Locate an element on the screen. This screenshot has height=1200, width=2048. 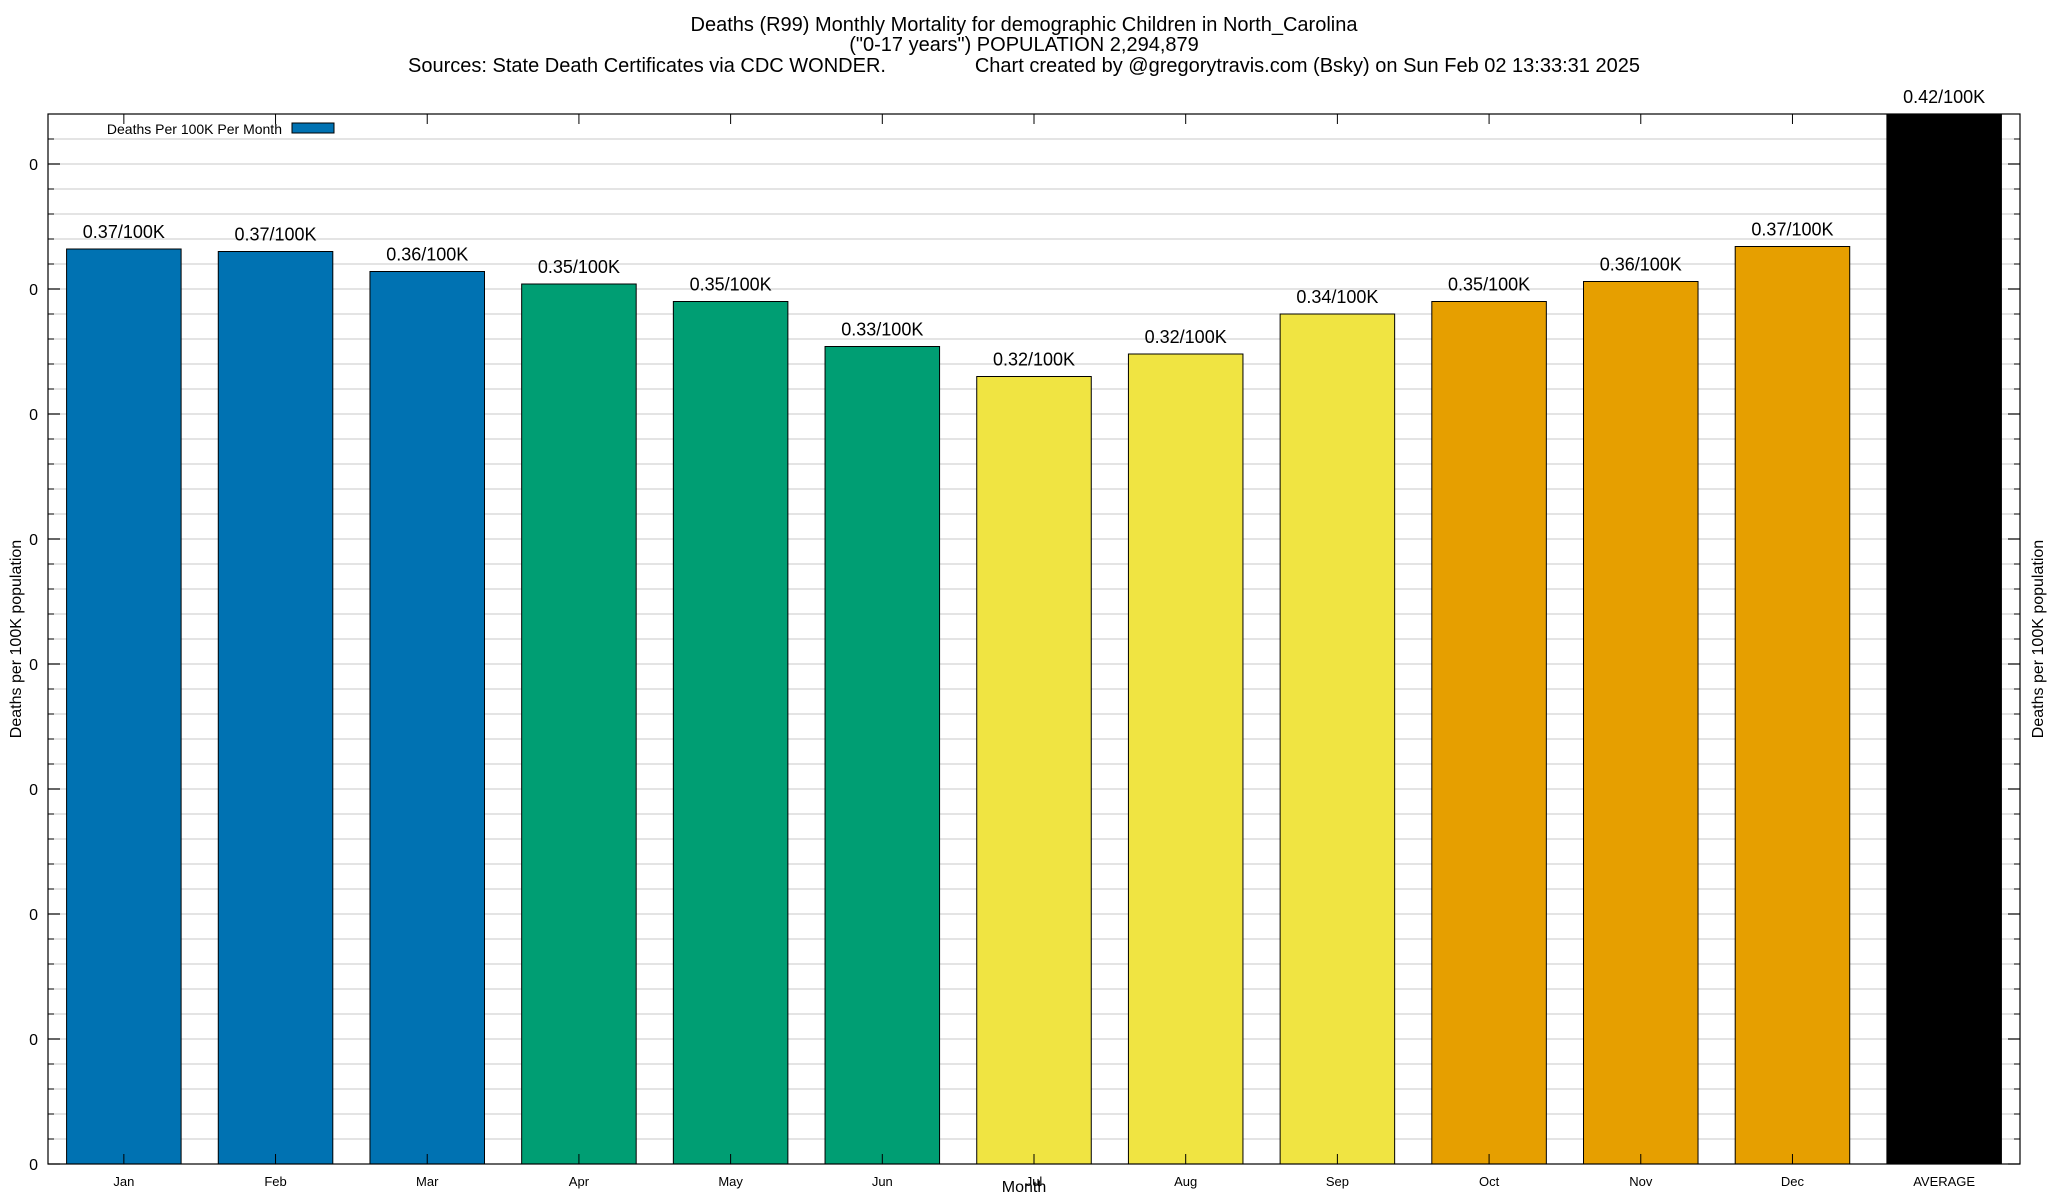
x-tick-label: Apr is located at coordinates (579, 1181).